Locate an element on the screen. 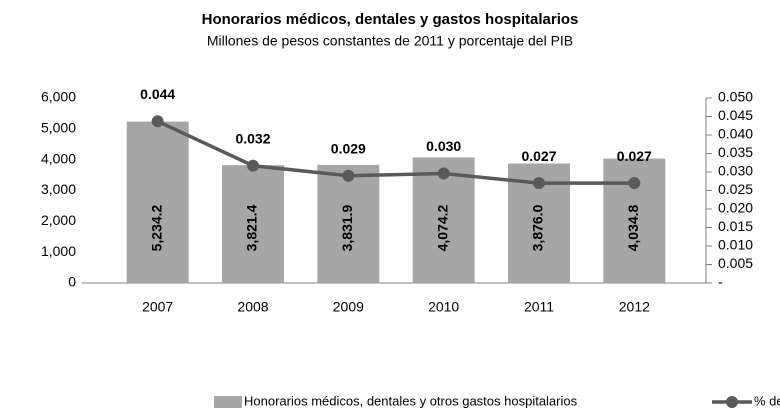 The width and height of the screenshot is (780, 417). y2-tick-label: 0.005 is located at coordinates (735, 263).